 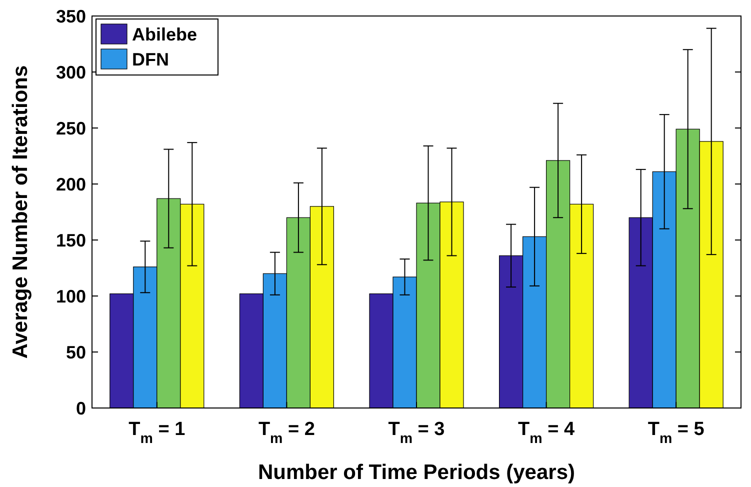 I want to click on legend-label: Abilebe, so click(x=165, y=34).